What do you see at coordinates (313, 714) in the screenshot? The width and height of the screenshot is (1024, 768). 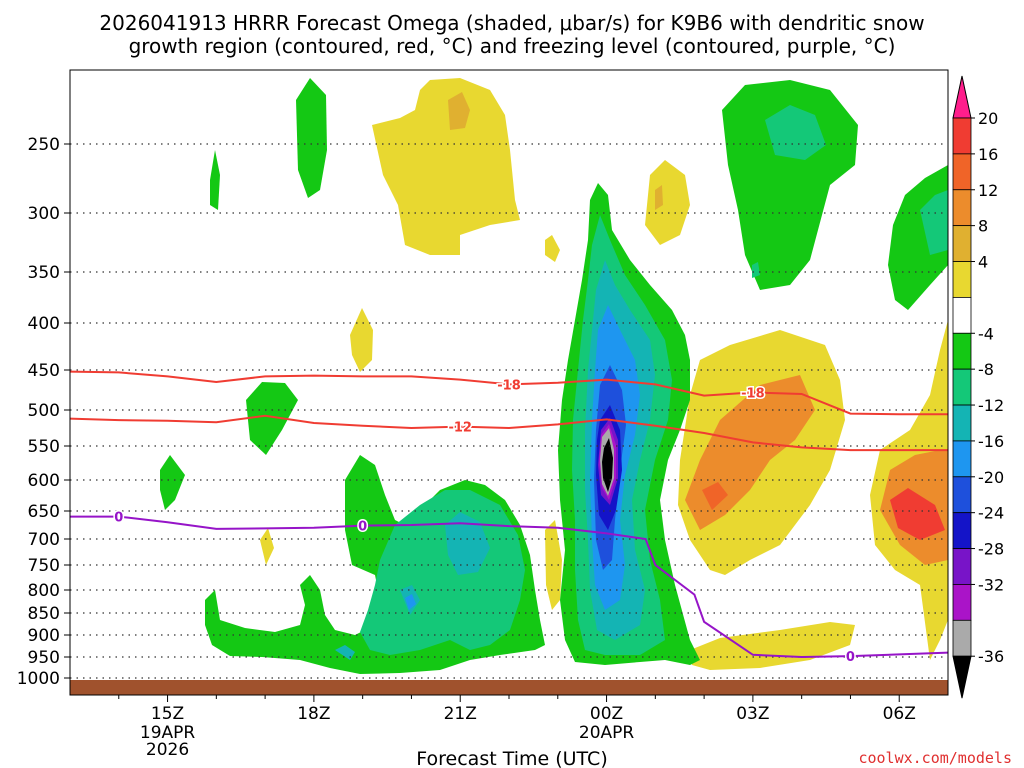 I see `x-tick-label: 18Z` at bounding box center [313, 714].